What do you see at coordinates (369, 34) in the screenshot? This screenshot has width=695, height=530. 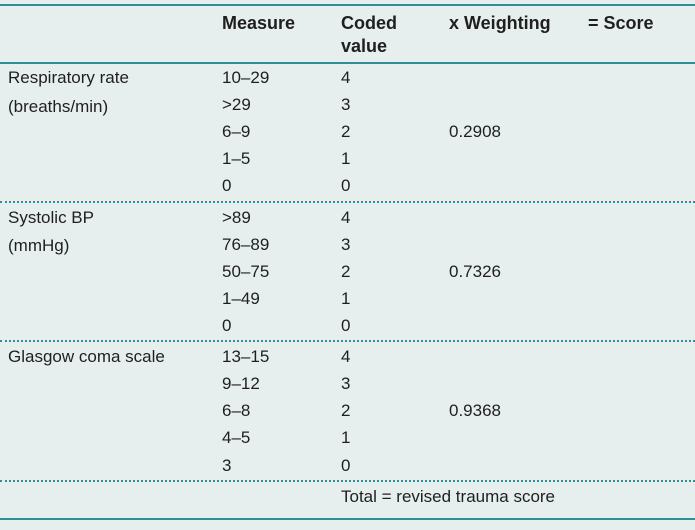 I see `header-coded-value: Coded value` at bounding box center [369, 34].